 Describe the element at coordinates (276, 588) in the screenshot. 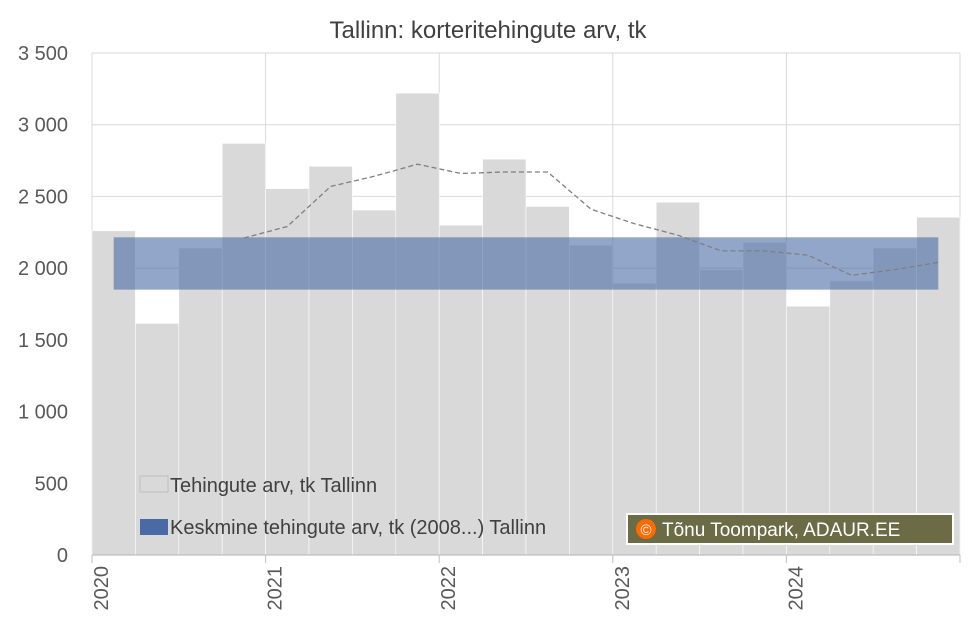

I see `x-tick-label: 2021` at that location.